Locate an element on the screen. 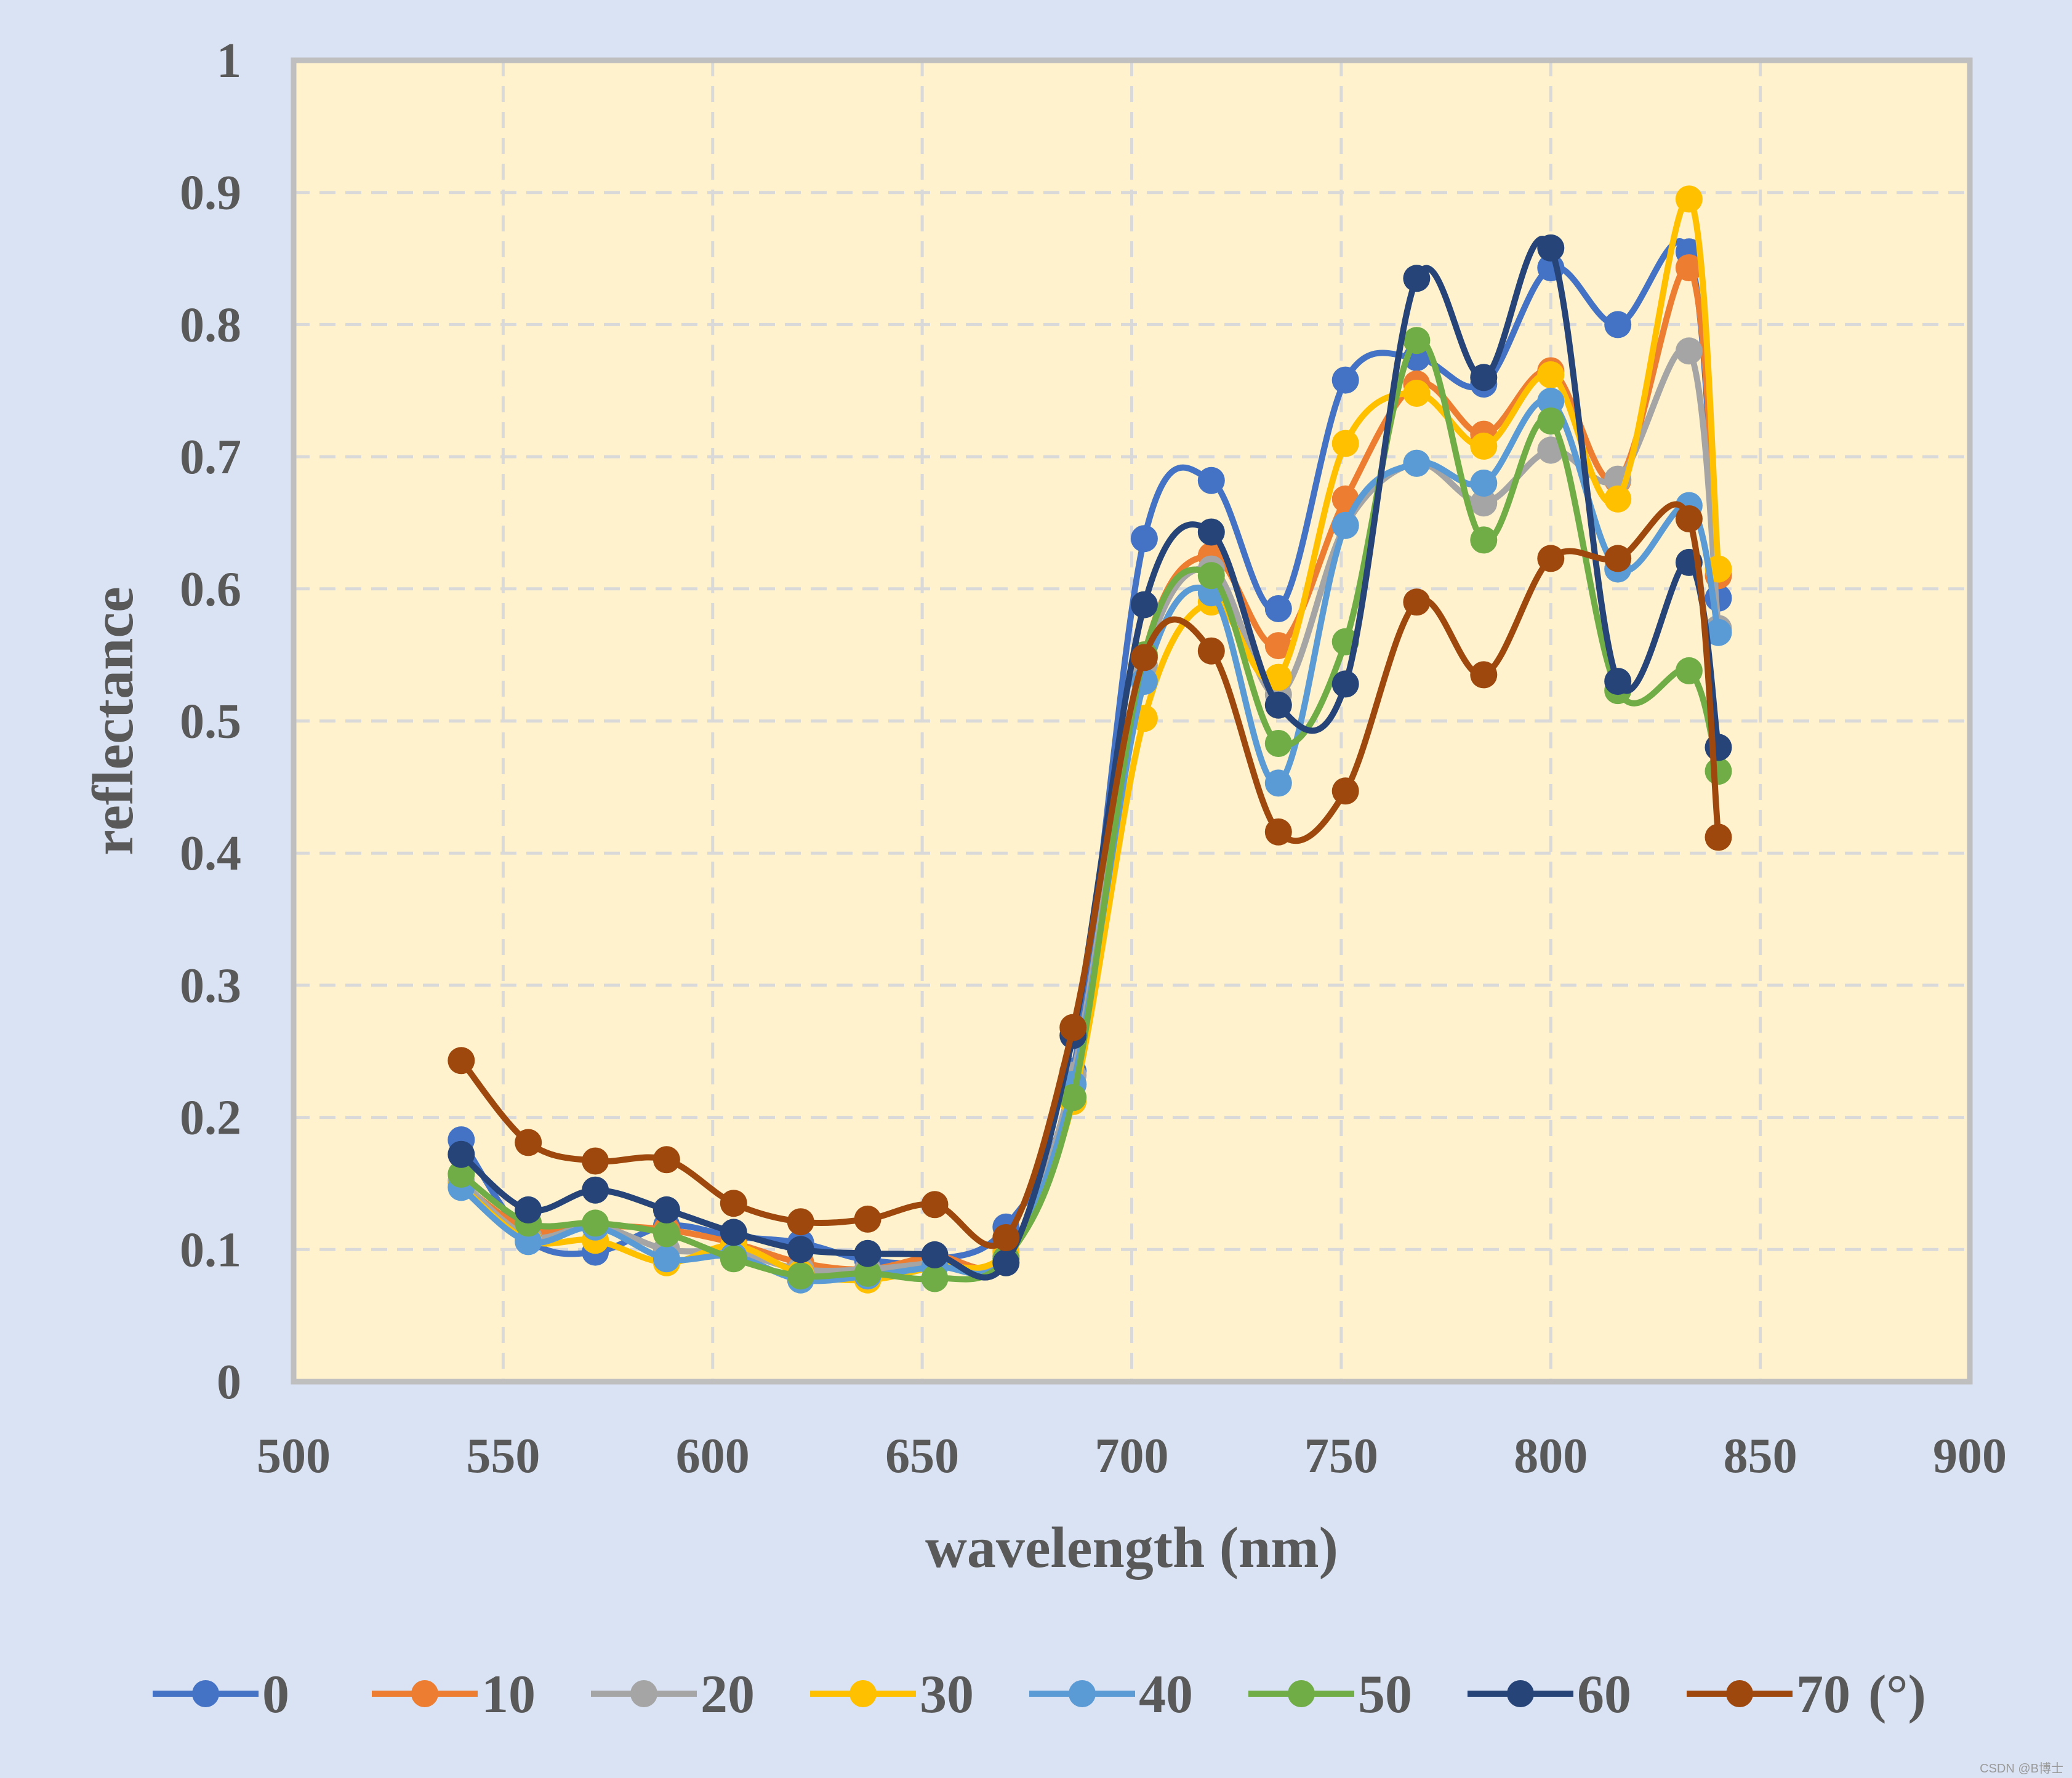 This screenshot has width=2072, height=1778. legend-item-0: 0 is located at coordinates (221, 1694).